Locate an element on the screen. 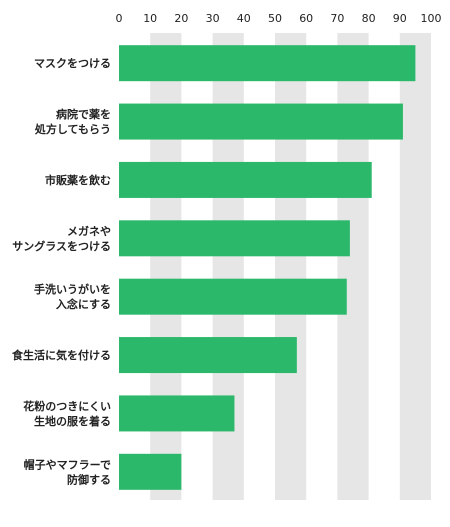 The image size is (450, 527). x-tick-label-90: 90 is located at coordinates (400, 18).